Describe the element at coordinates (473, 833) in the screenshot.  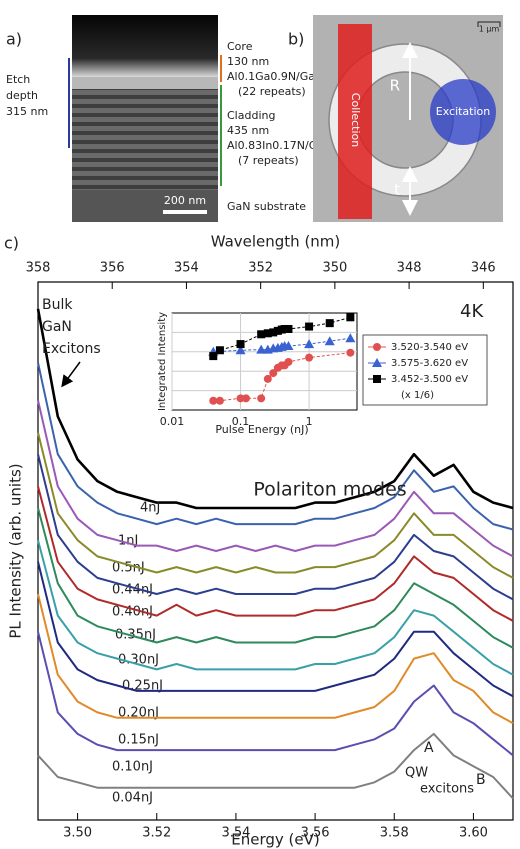
I see `x-tick-label: 3.60` at that location.